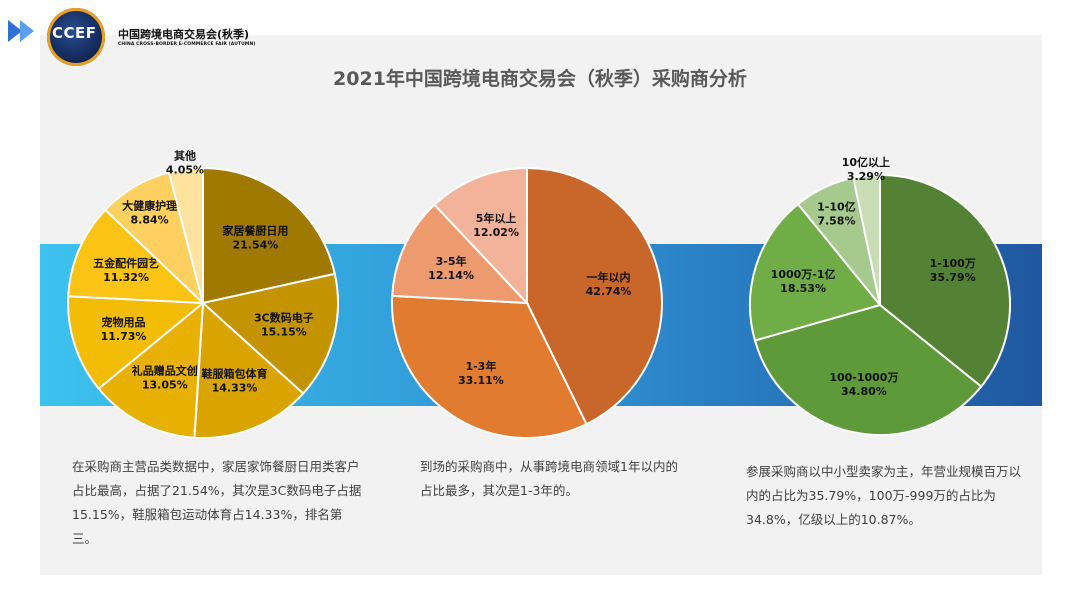 Image resolution: width=1080 pixels, height=608 pixels. I want to click on slice-category-label: 3C数码电子, so click(284, 317).